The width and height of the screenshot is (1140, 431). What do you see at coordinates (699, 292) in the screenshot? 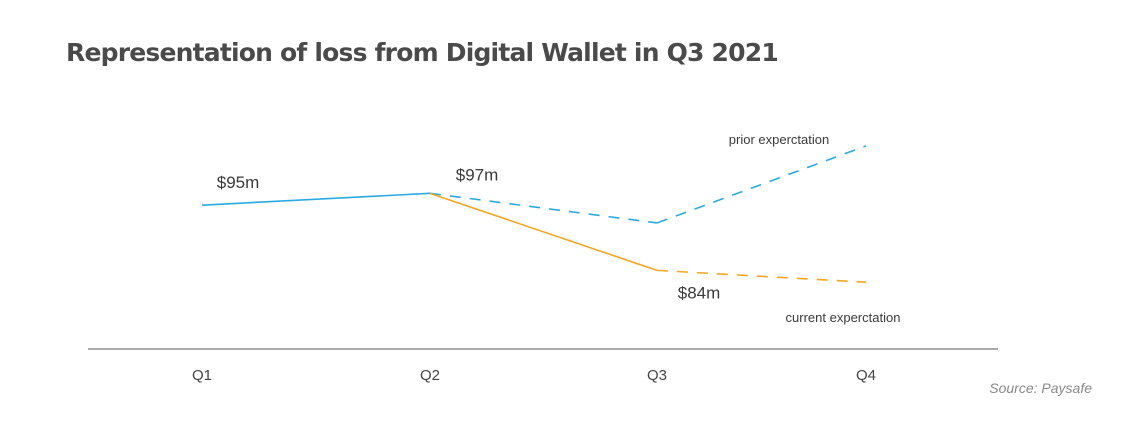
I see `data-label: $84m` at bounding box center [699, 292].